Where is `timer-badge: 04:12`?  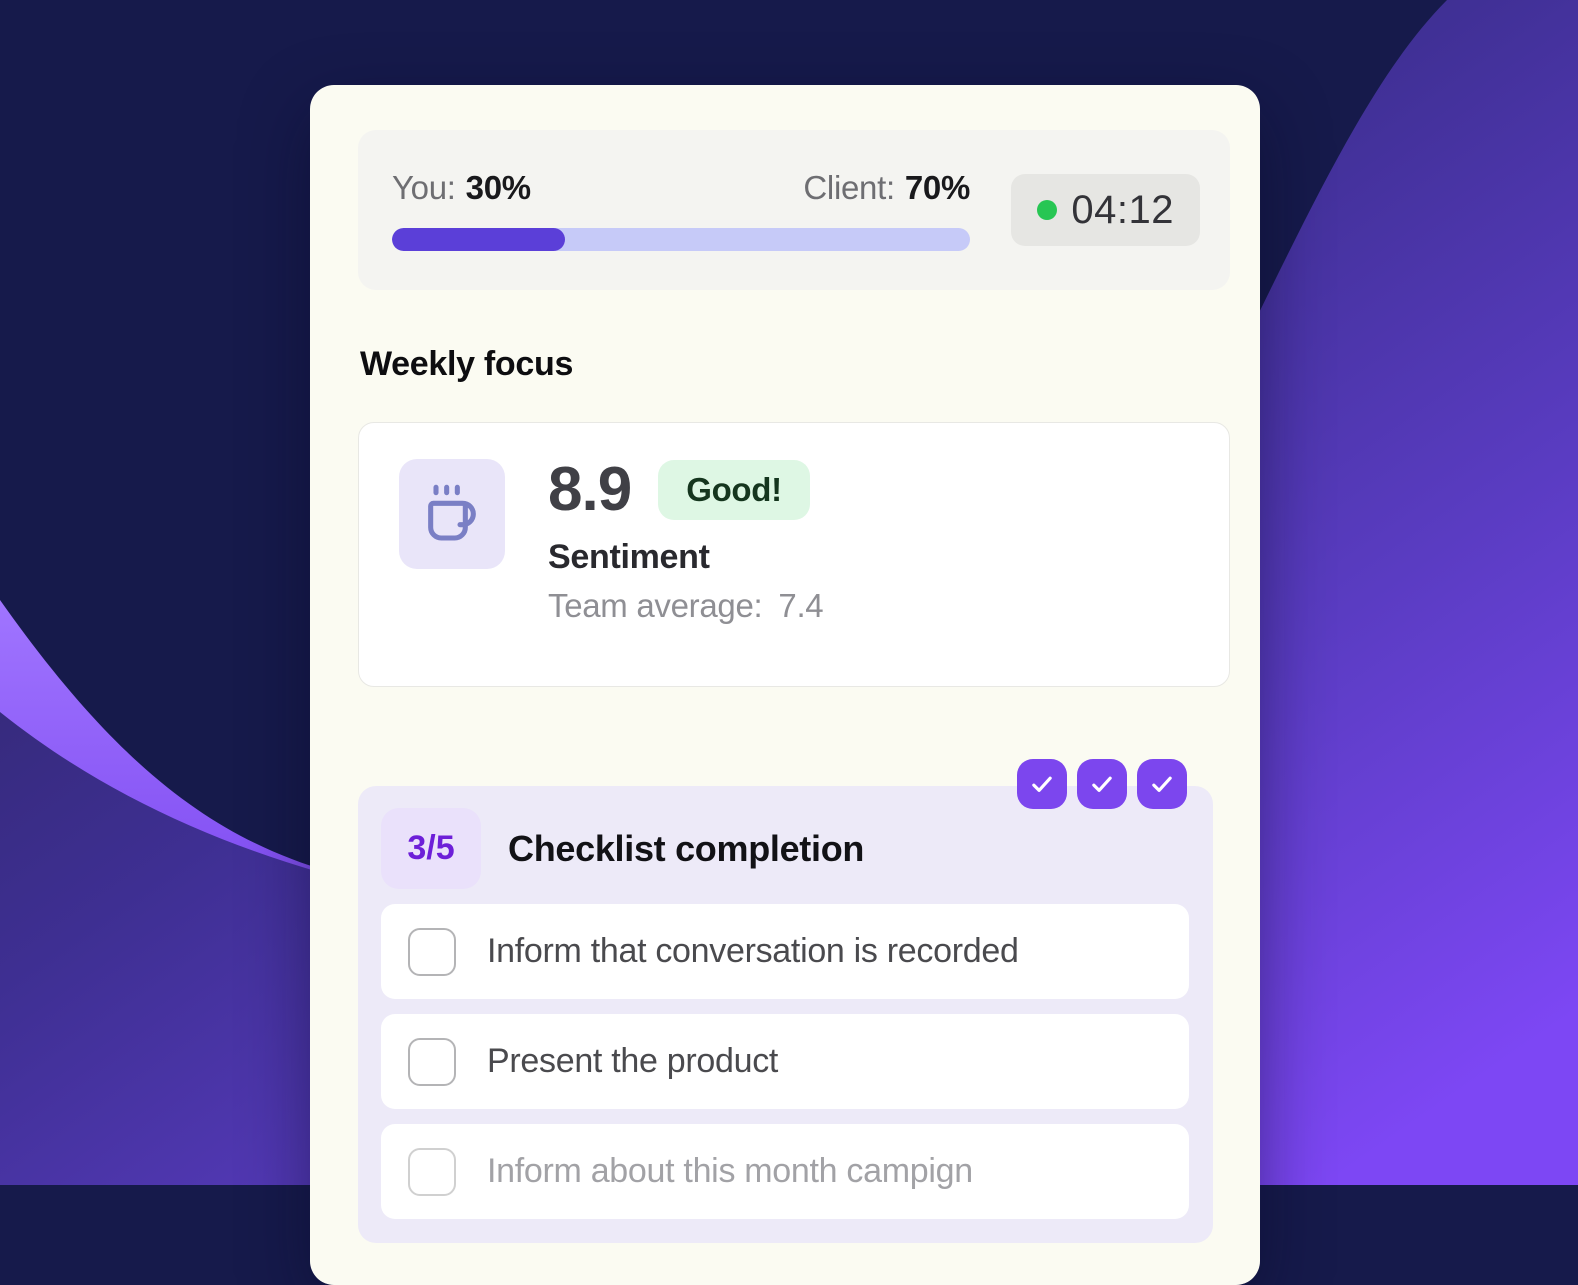 timer-badge: 04:12 is located at coordinates (1105, 210).